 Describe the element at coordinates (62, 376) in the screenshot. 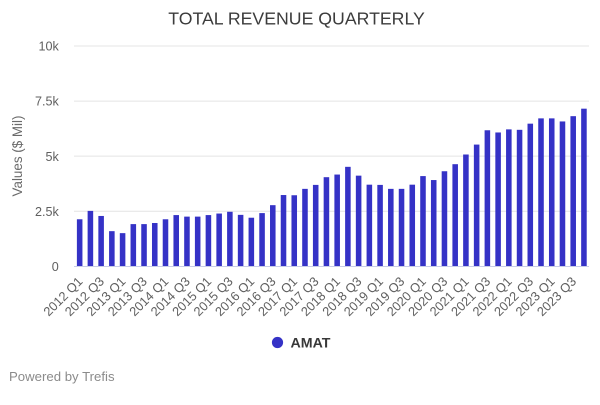

I see `svg-text: Powered by Trefis` at that location.